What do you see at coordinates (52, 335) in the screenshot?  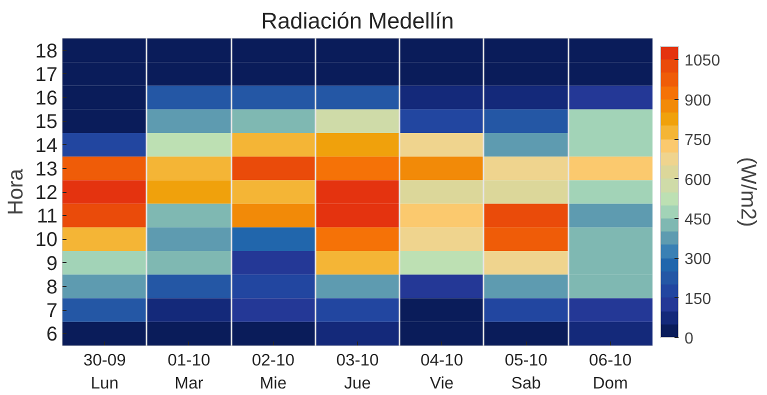 I see `y-tick-label: 6` at bounding box center [52, 335].